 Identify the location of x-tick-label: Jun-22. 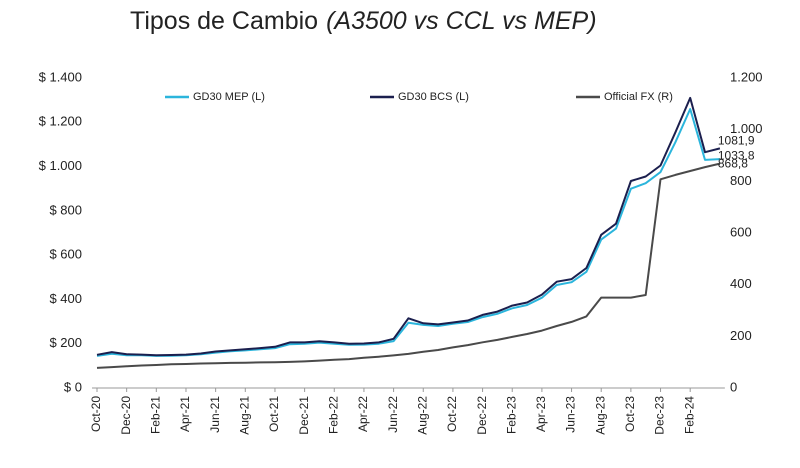
(393, 414).